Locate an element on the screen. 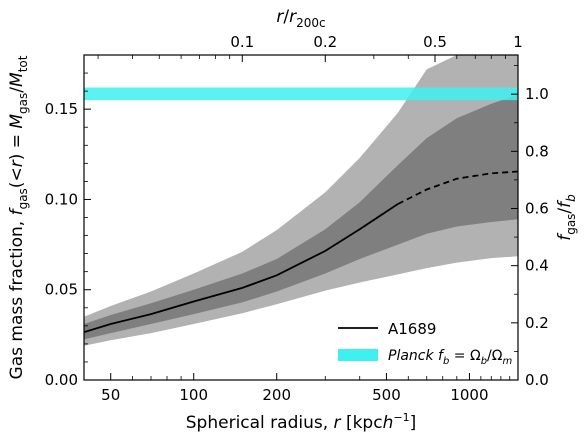 The height and width of the screenshot is (441, 584). x-tick-label: 500 is located at coordinates (386, 395).